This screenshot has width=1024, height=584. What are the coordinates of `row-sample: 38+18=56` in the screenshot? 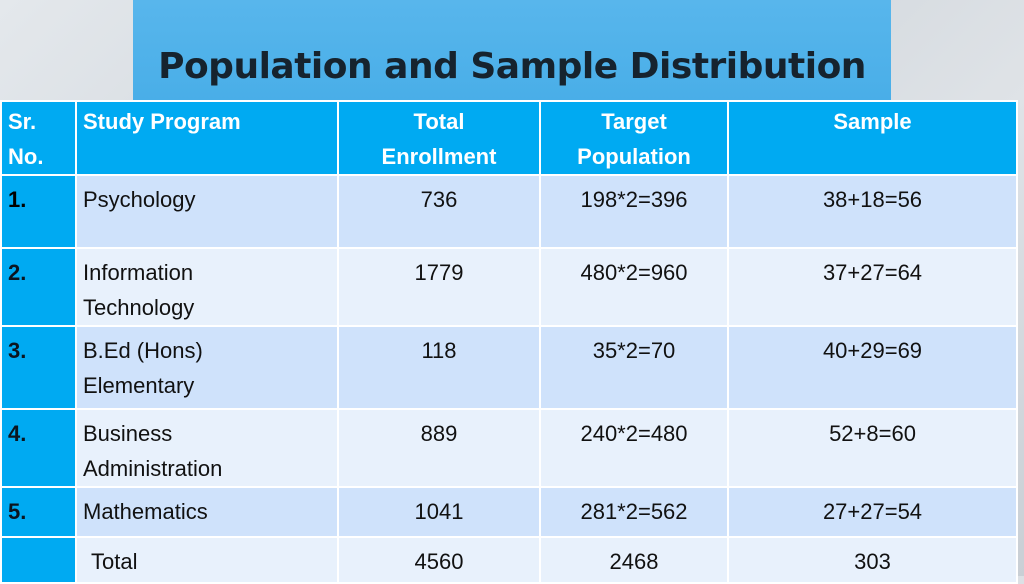 It's located at (872, 211).